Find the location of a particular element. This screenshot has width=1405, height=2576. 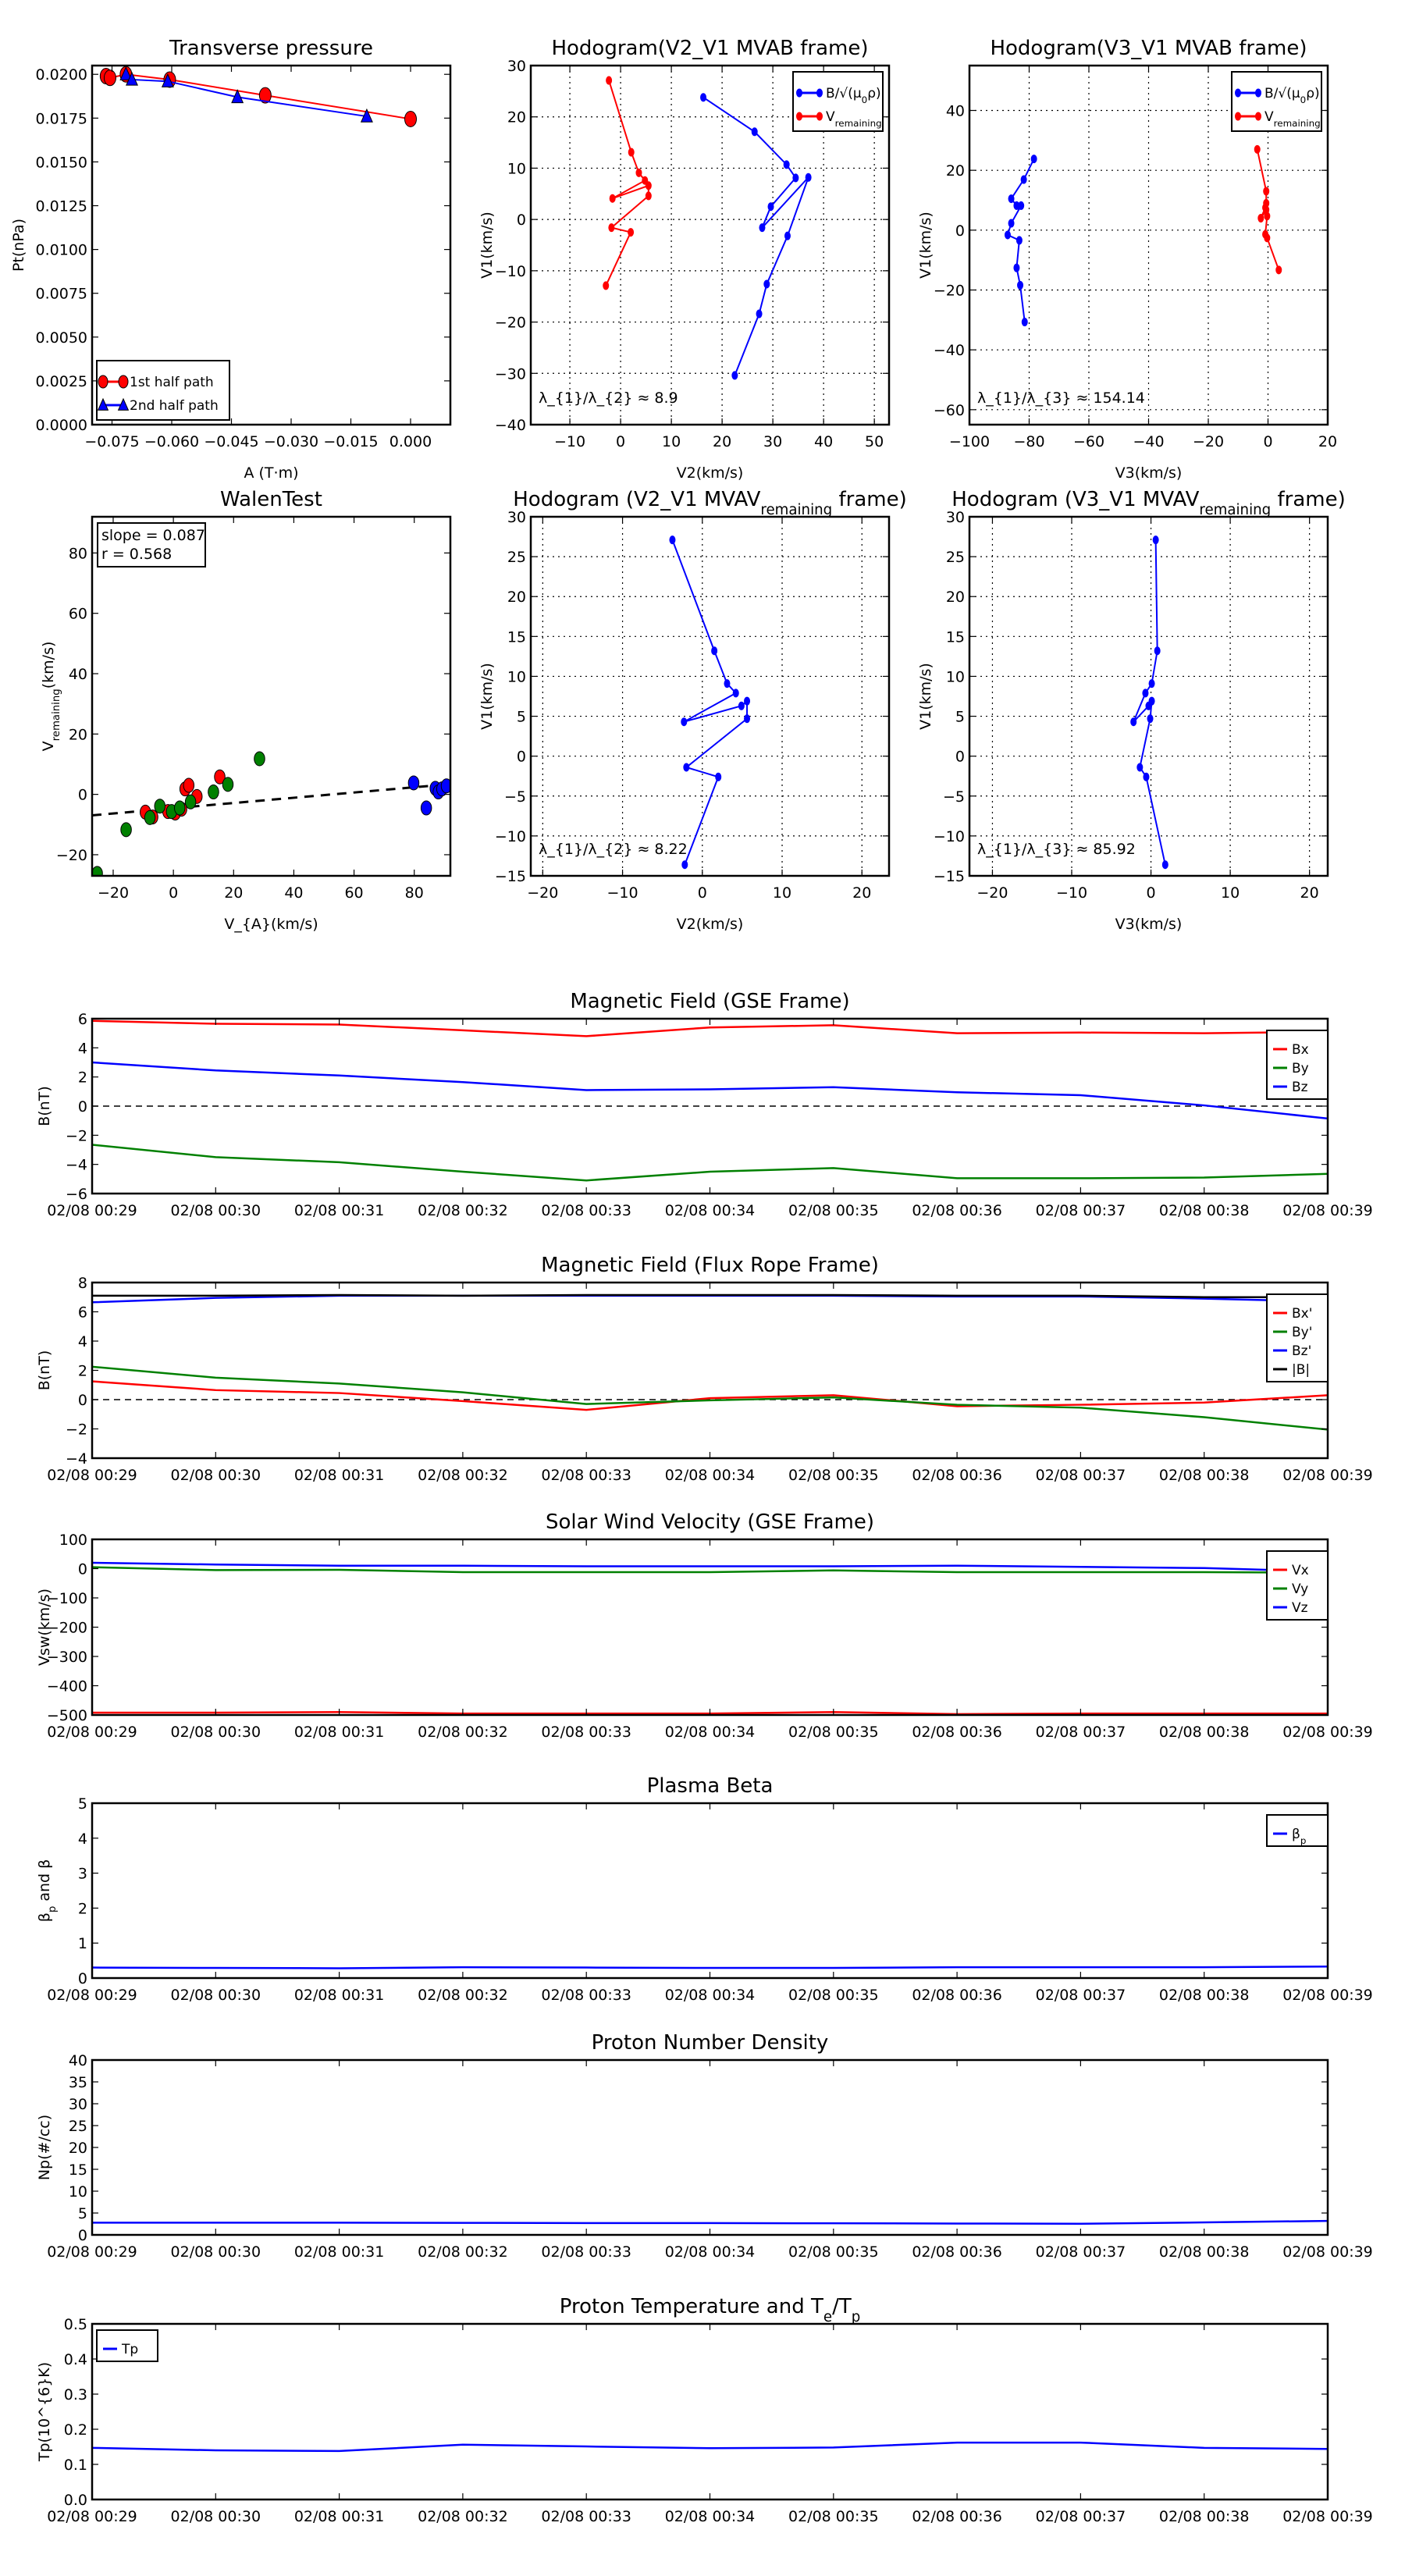

legend: B/√(μ0​ρ) Vremaining​ is located at coordinates (1277, 101).